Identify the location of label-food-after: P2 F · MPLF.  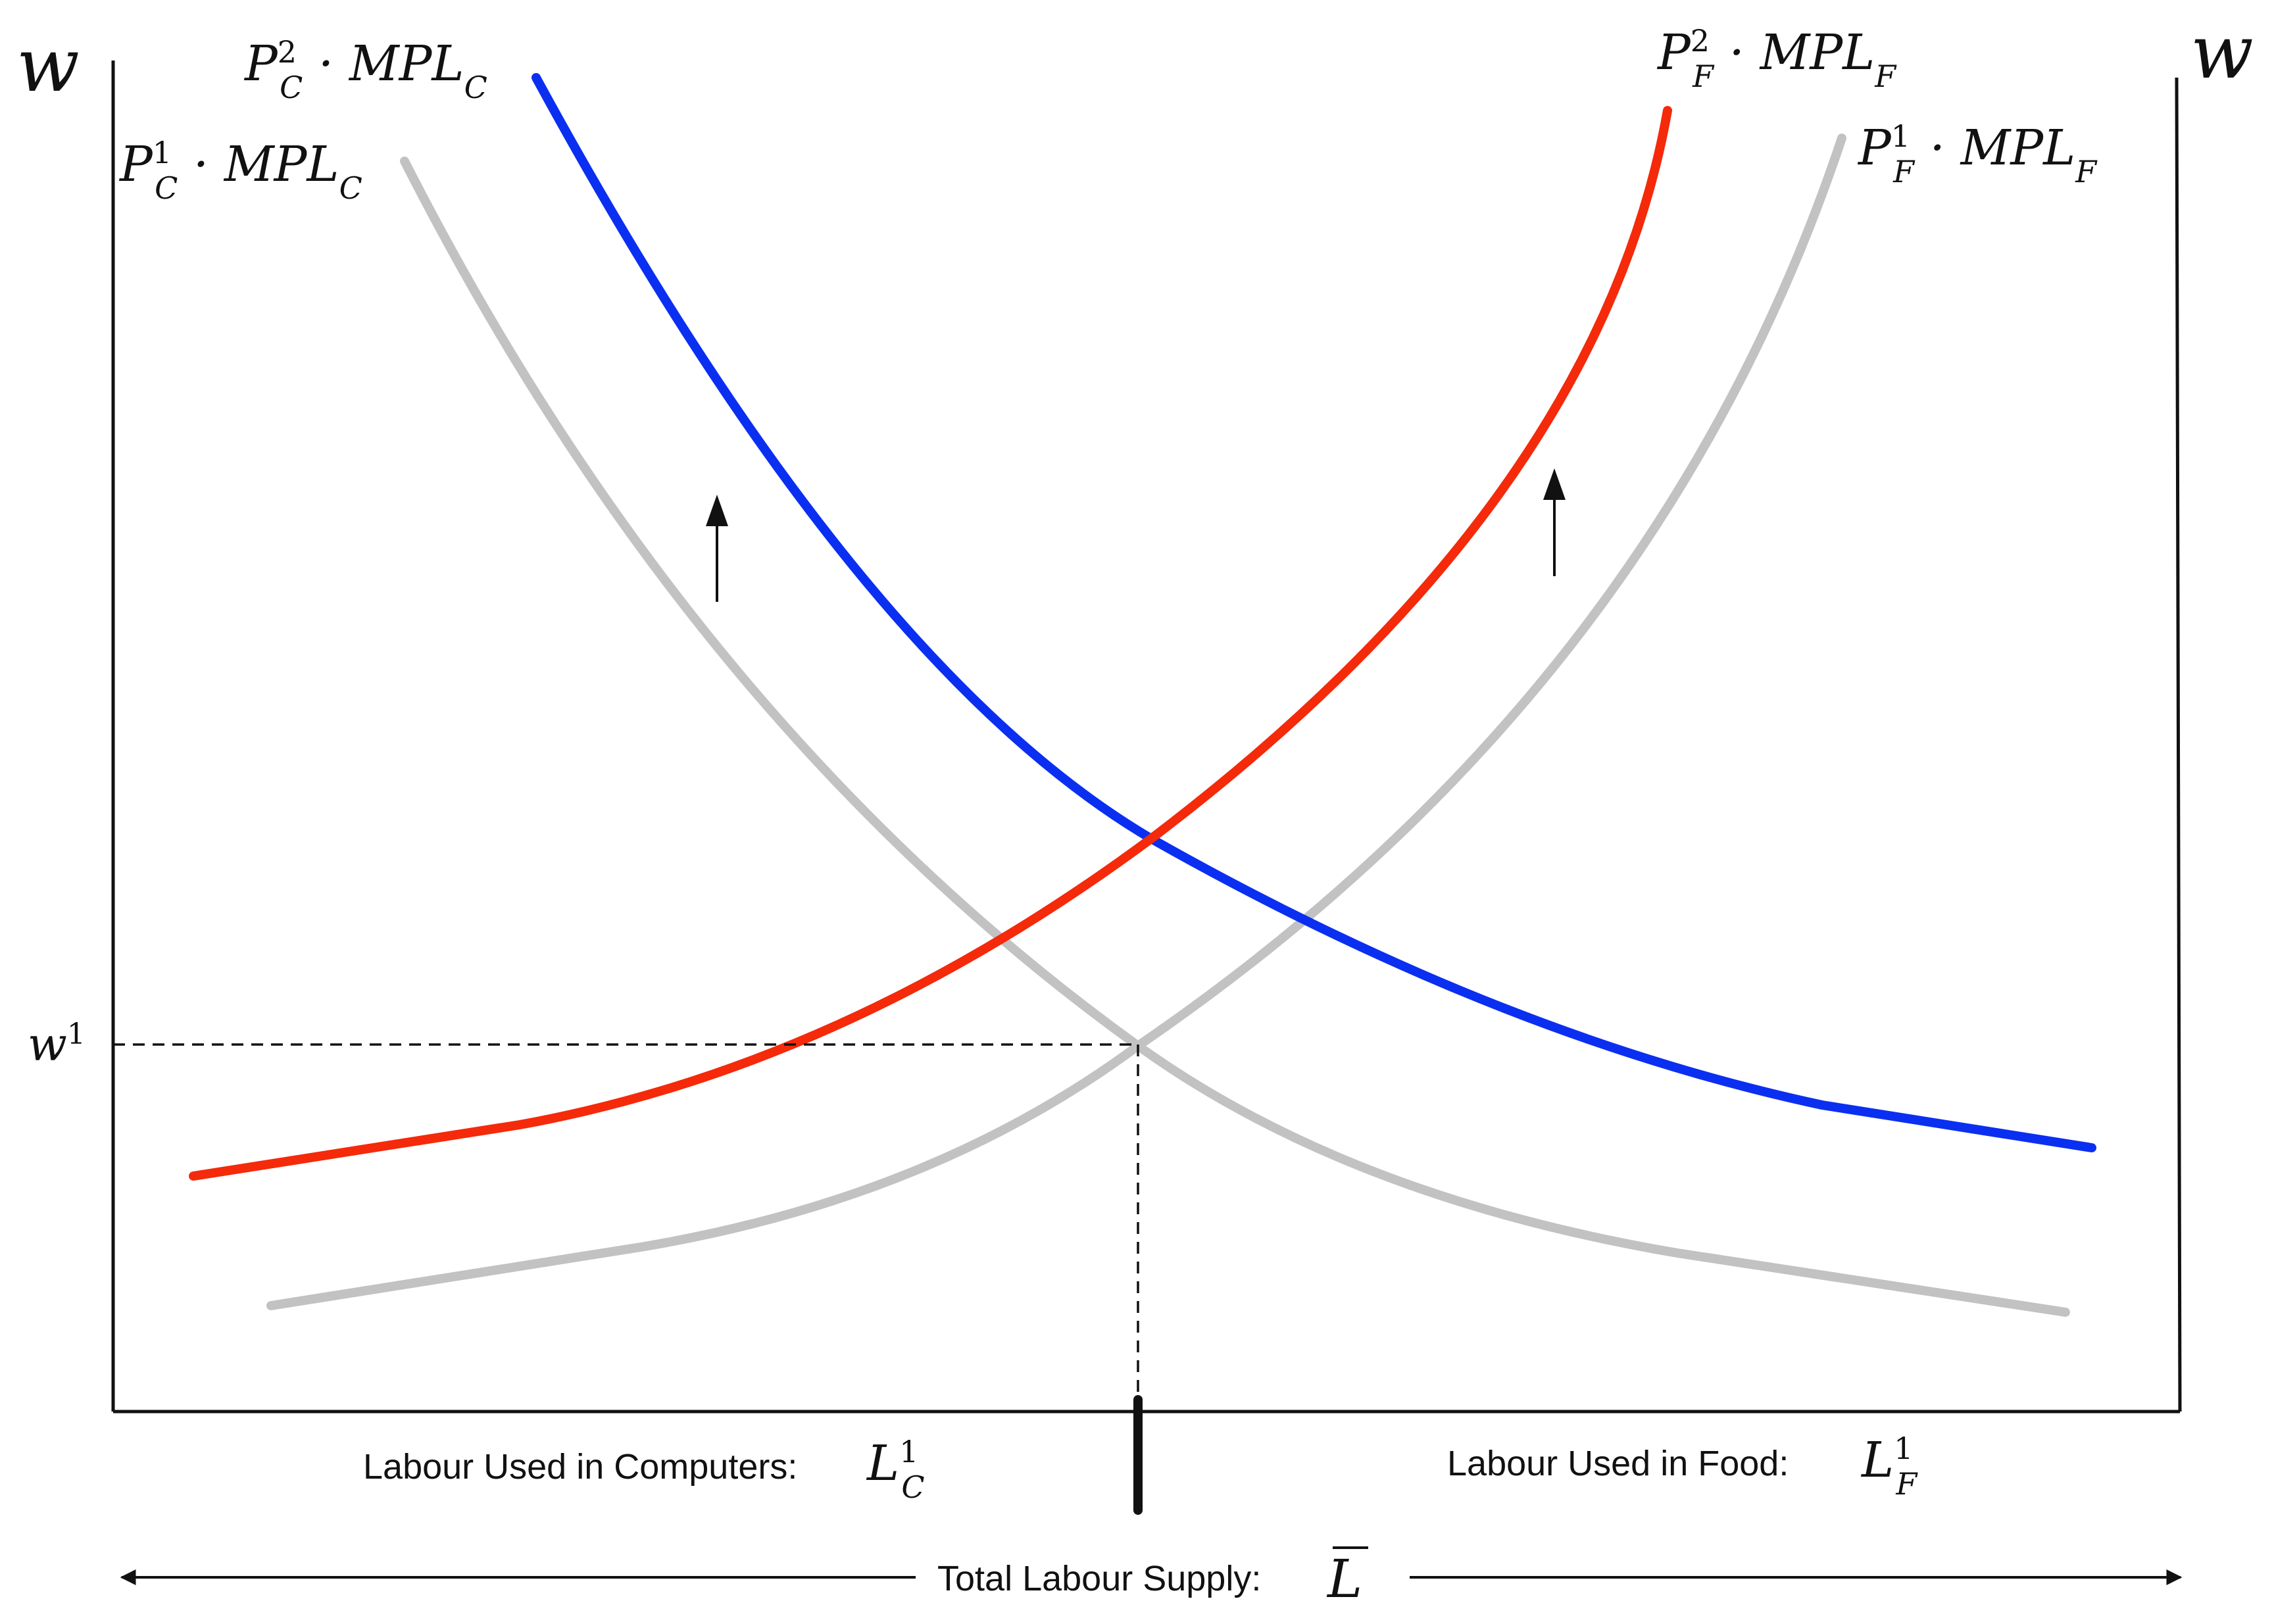
(1776, 58).